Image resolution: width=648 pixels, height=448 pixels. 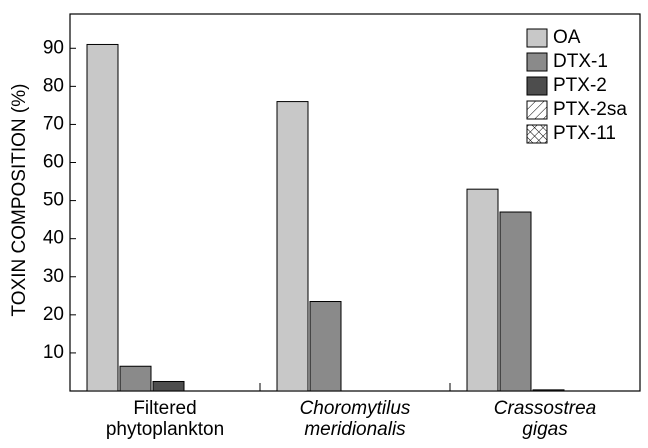 I want to click on x-tick-label: Choromytilus meridionalis, so click(x=355, y=419).